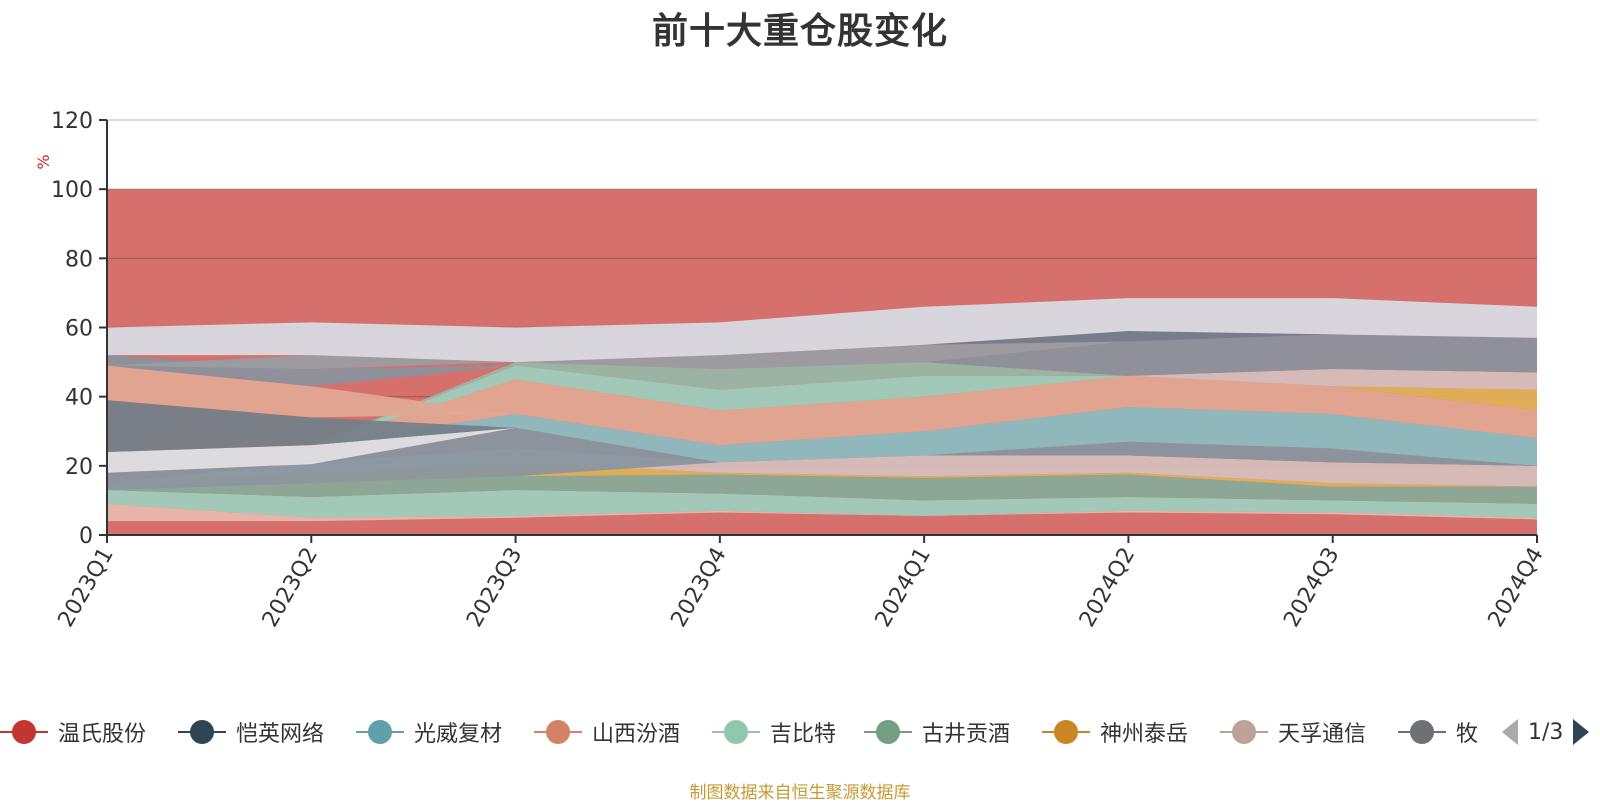  Describe the element at coordinates (1467, 734) in the screenshot. I see `legend-label: 牧原股份` at that location.